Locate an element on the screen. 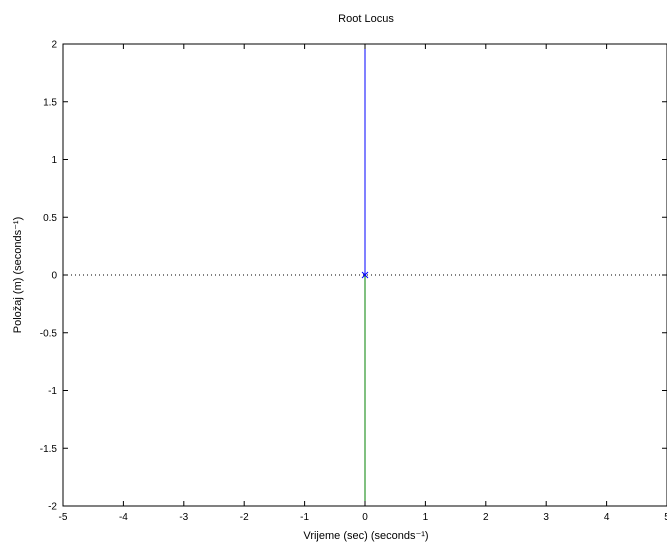  y-tick-label: 1 is located at coordinates (54, 160).